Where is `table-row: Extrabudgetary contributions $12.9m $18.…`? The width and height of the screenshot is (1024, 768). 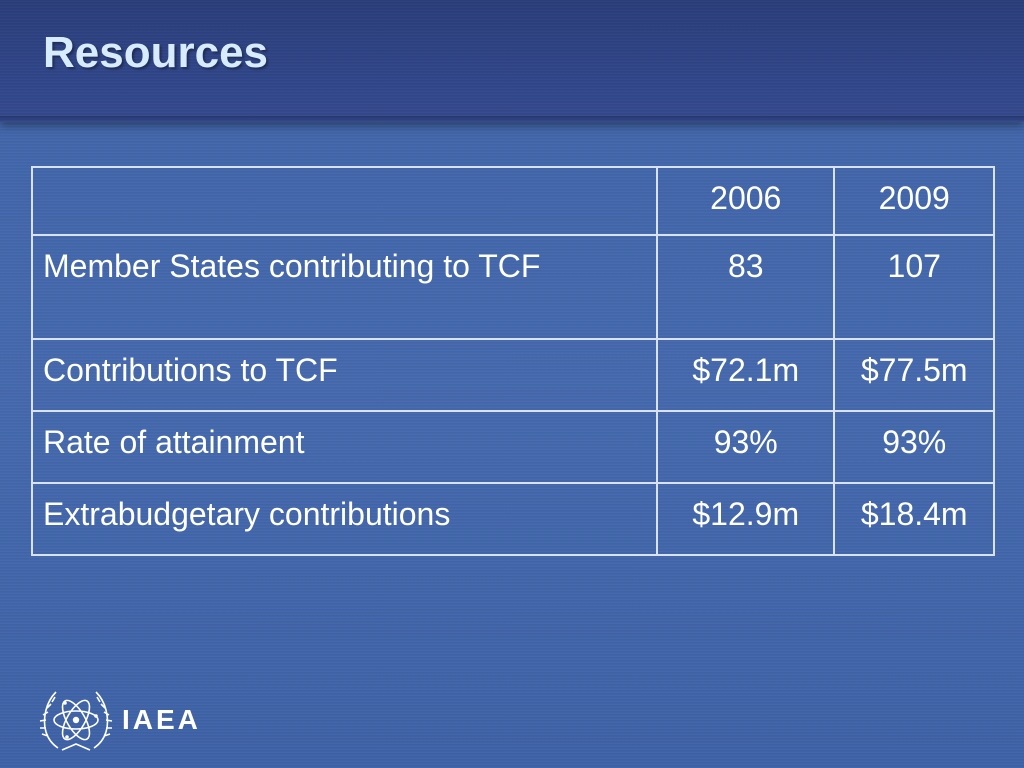 table-row: Extrabudgetary contributions $12.9m $18.… is located at coordinates (512, 519).